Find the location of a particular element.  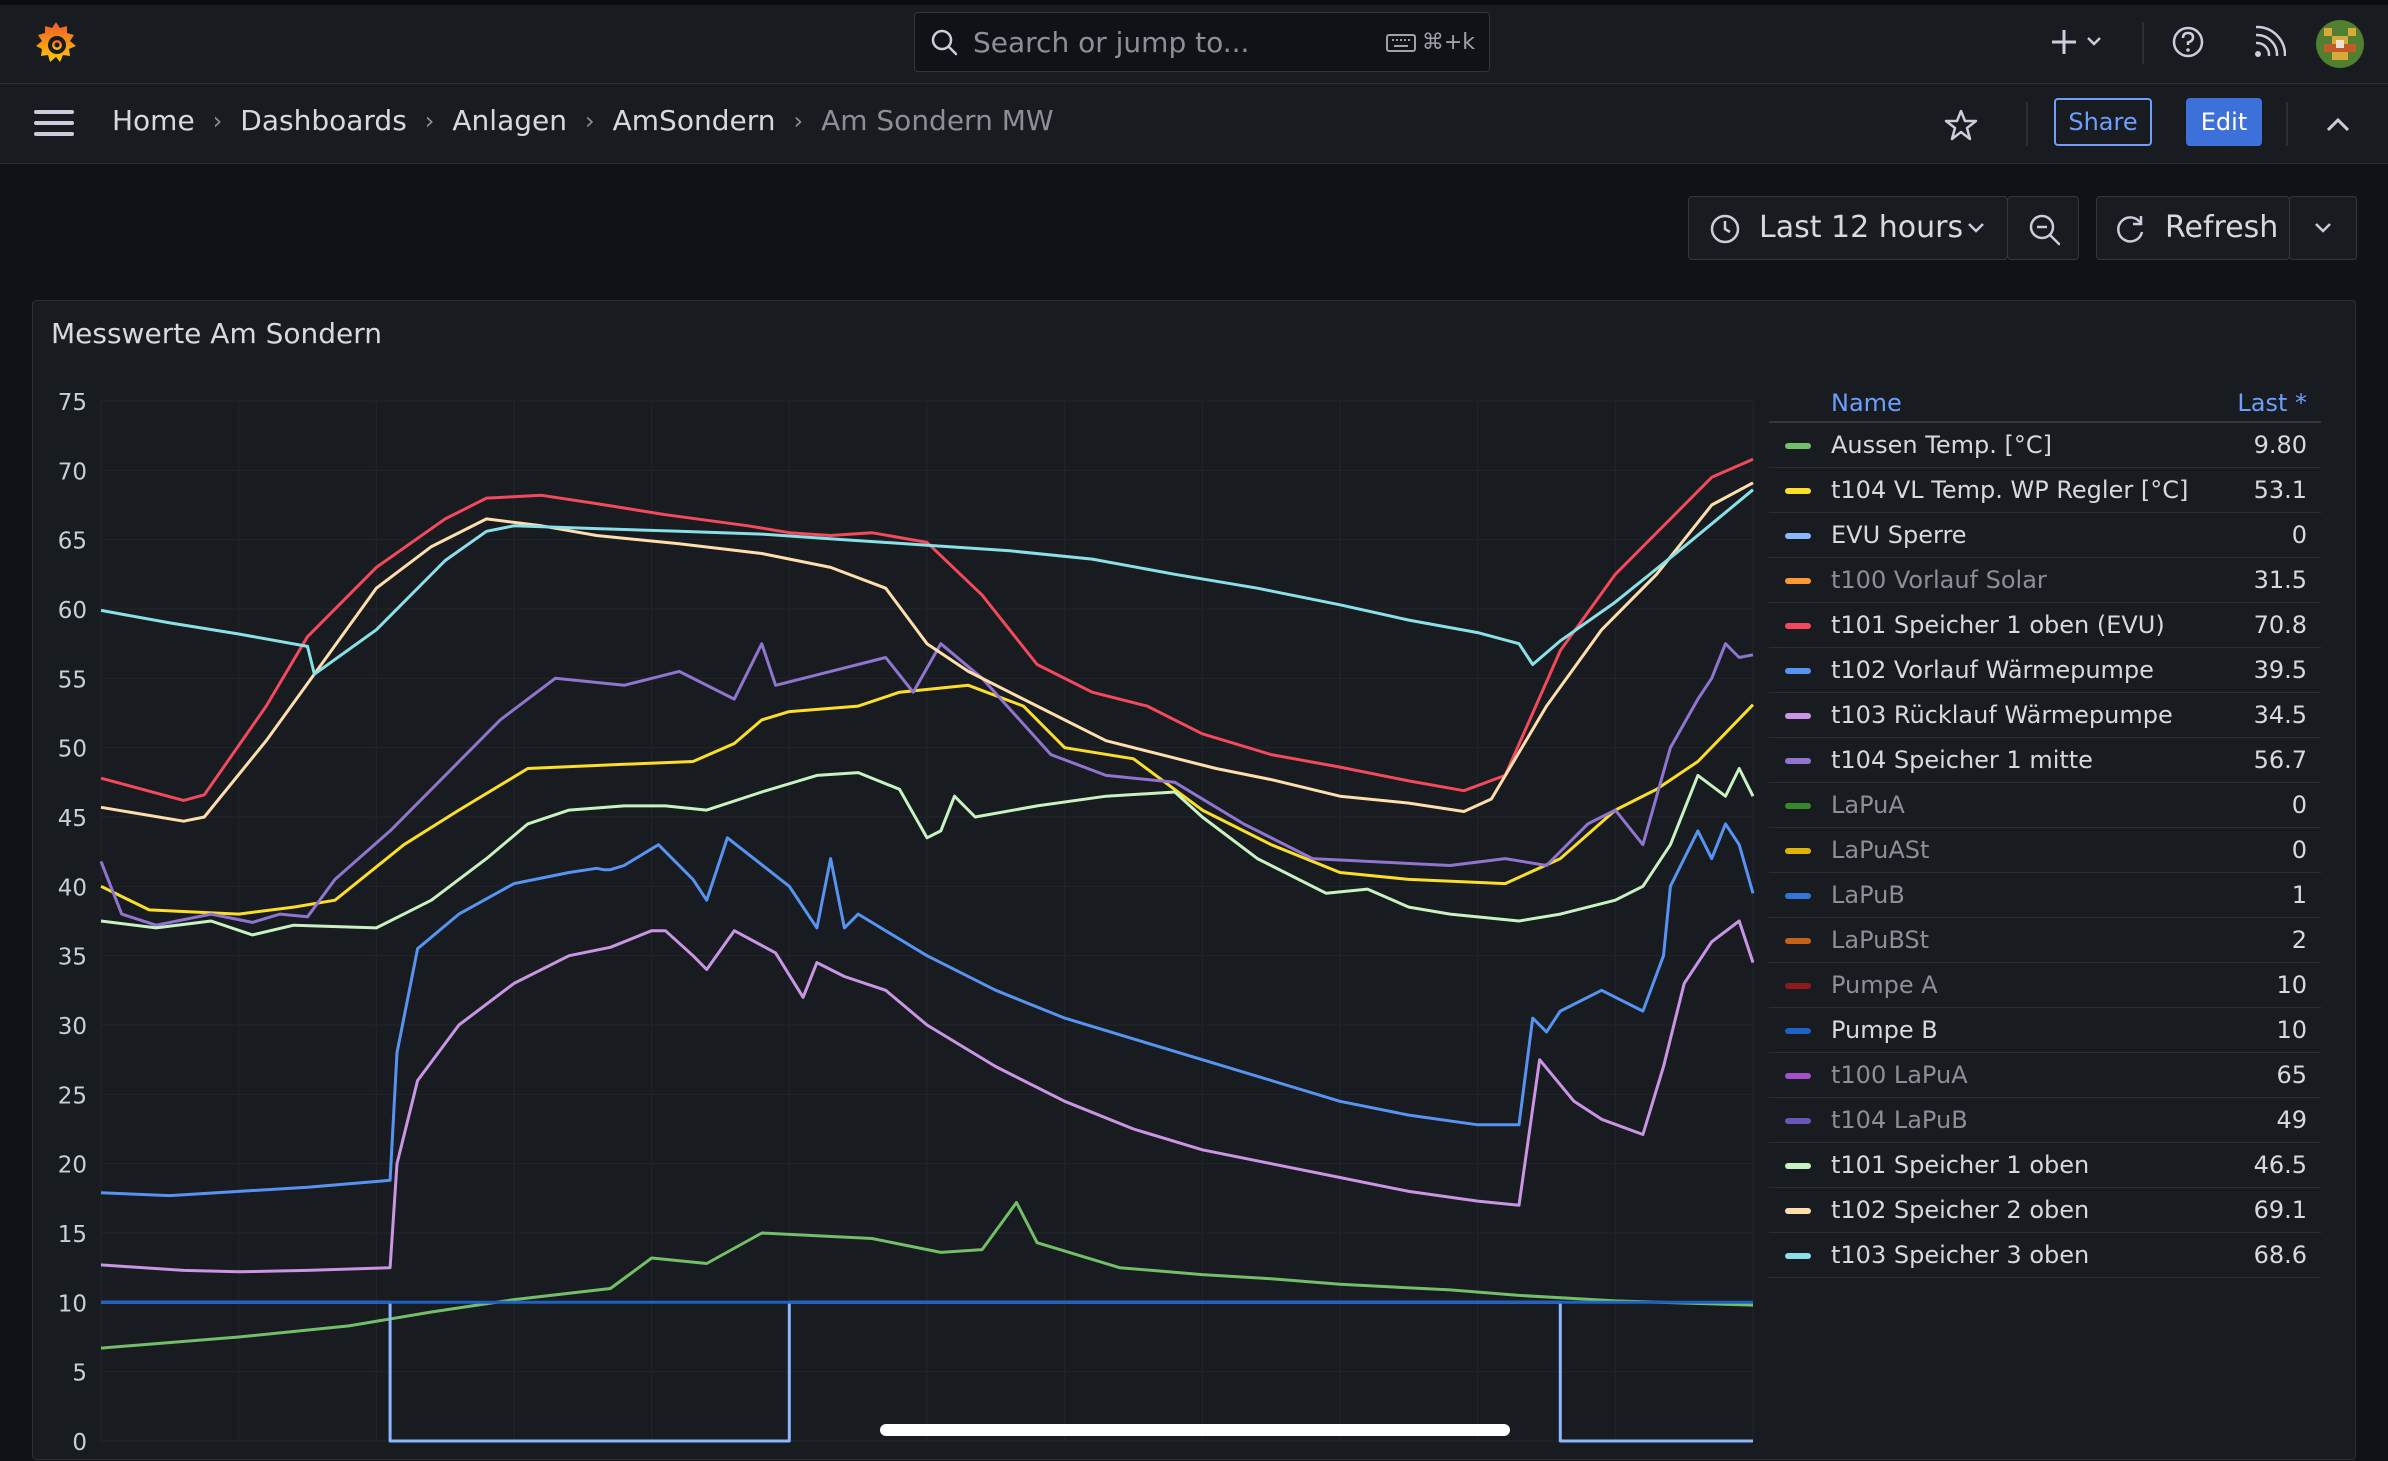

legend-row: t103 Speicher 3 oben 68.6 is located at coordinates (2045, 1255).